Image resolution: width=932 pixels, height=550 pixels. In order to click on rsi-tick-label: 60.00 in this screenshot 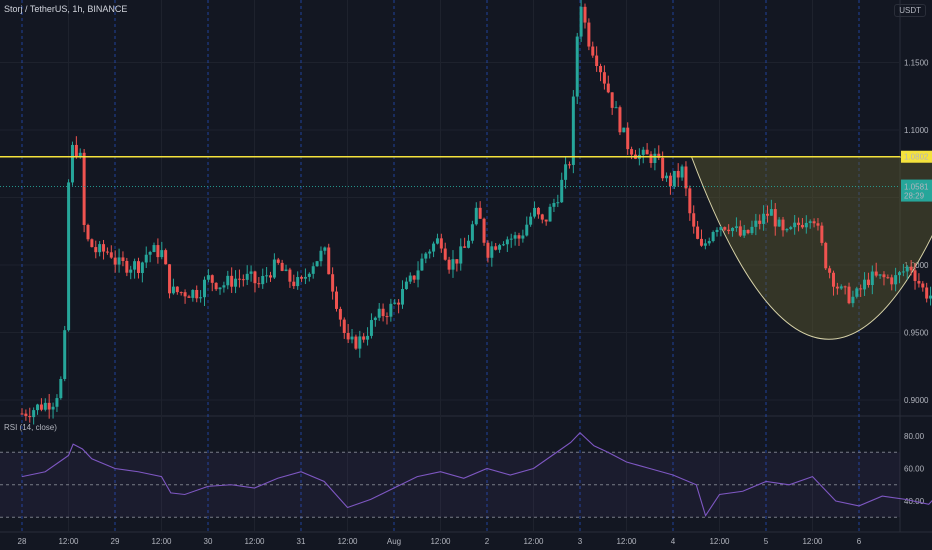, I will do `click(914, 469)`.